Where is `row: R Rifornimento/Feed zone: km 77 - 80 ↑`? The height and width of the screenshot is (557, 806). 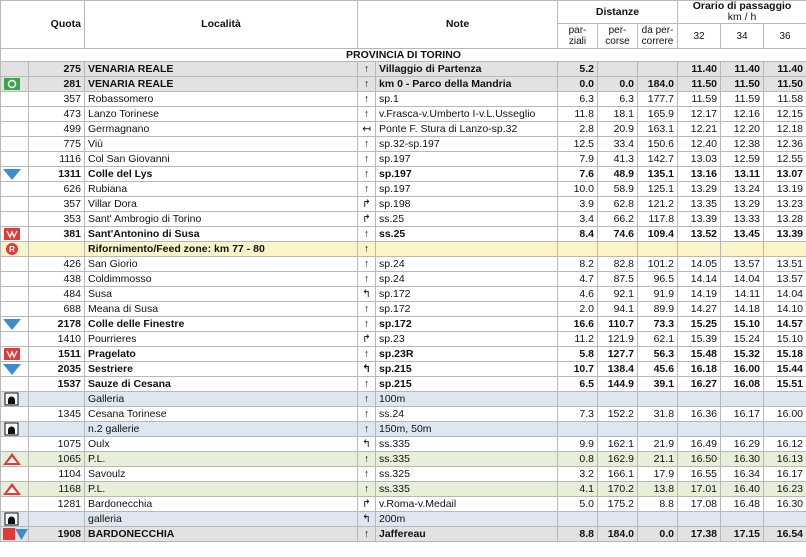 row: R Rifornimento/Feed zone: km 77 - 80 ↑ is located at coordinates (403, 249).